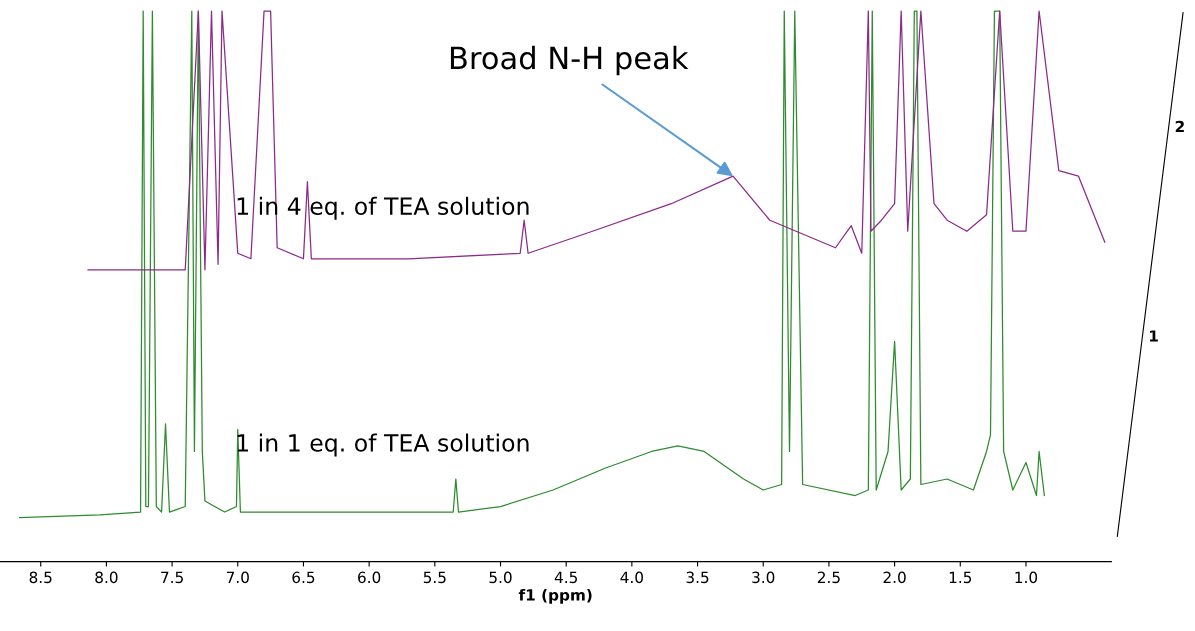 The image size is (1195, 631). Describe the element at coordinates (40, 577) in the screenshot. I see `x-tick-label: 8.5` at that location.